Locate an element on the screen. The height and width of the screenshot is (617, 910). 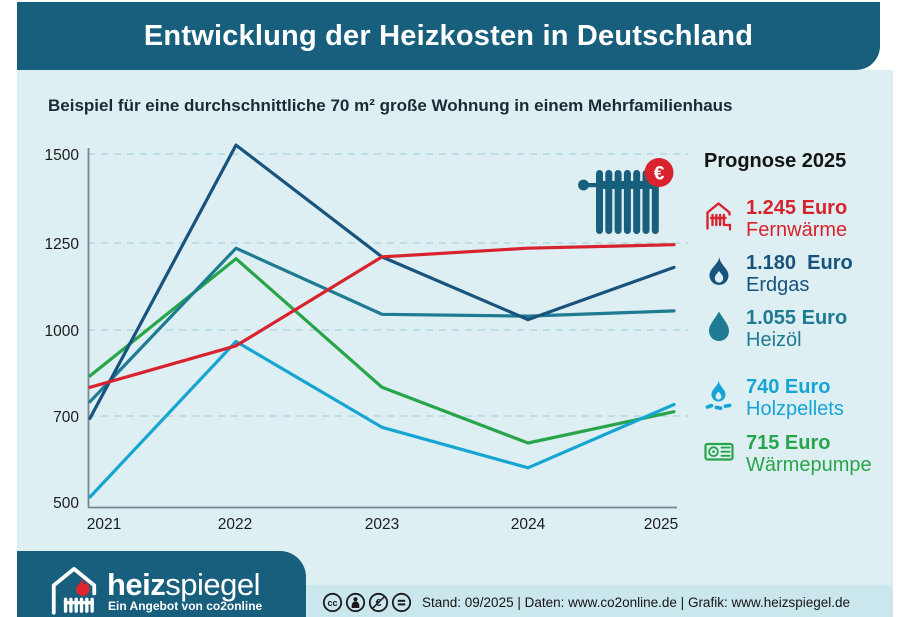
legend-item-heizoel: 1.055 Euro Heizöl is located at coordinates (798, 329).